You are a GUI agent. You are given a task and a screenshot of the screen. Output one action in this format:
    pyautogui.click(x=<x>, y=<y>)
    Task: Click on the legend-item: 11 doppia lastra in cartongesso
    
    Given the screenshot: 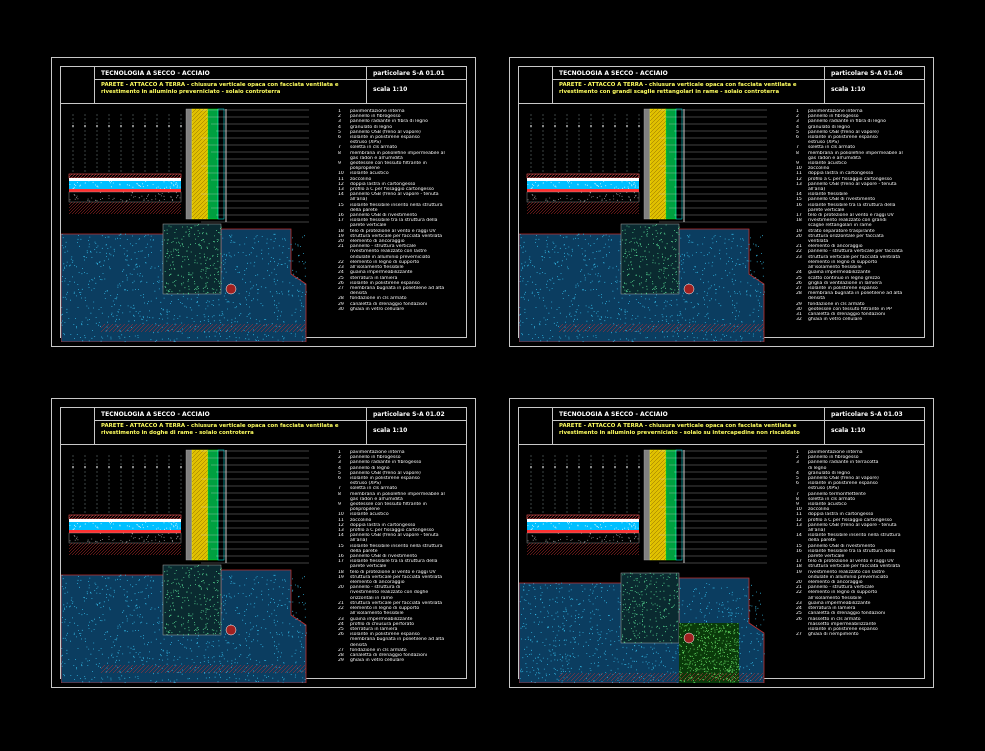 What is the action you would take?
    pyautogui.click(x=863, y=514)
    